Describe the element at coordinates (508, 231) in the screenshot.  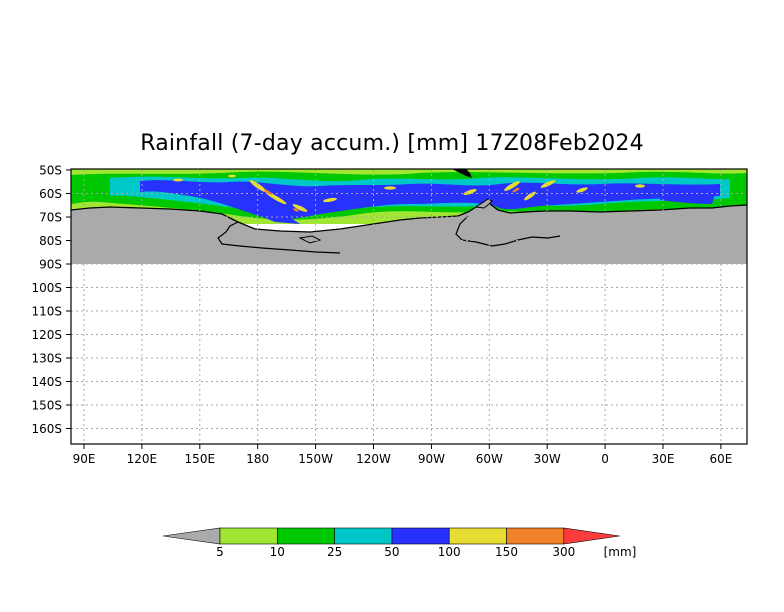
I see `weddell-ice-shelf-outline` at that location.